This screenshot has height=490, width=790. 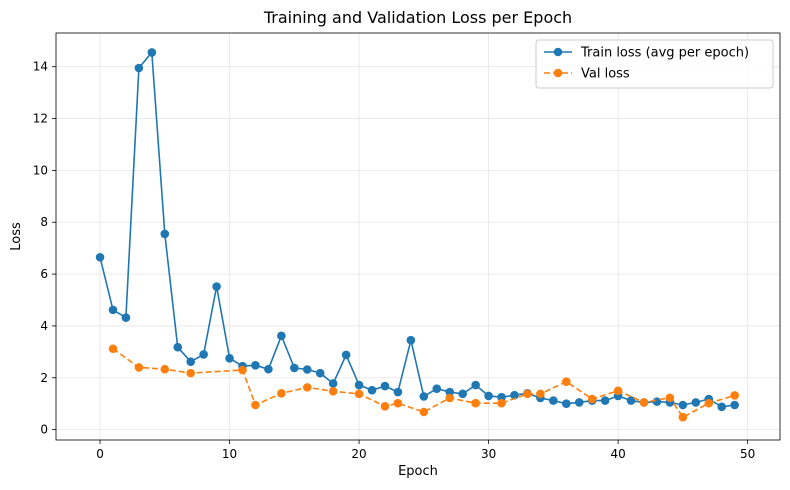 I want to click on legend-label: Train loss (avg per epoch), so click(x=664, y=53).